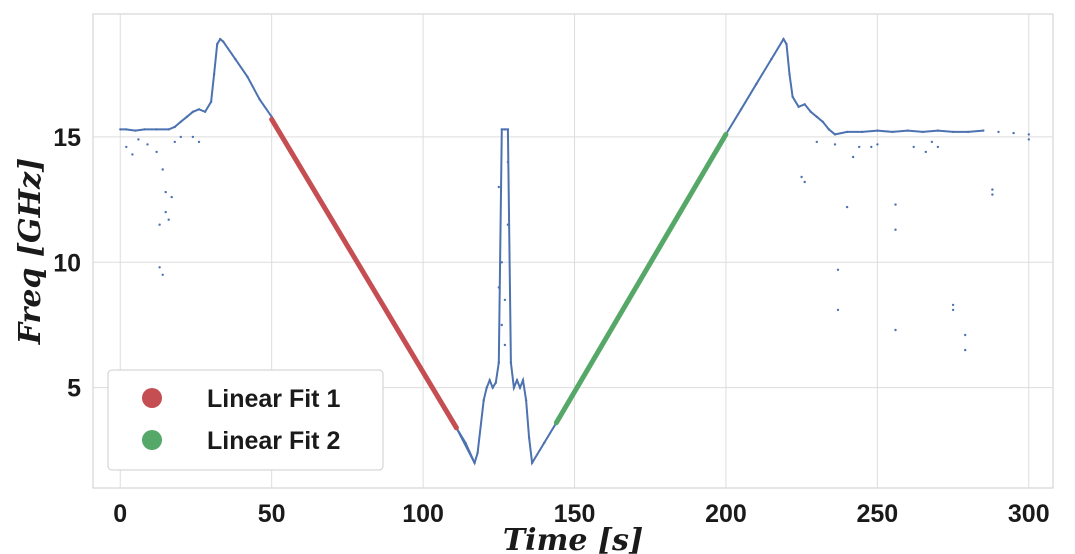 The width and height of the screenshot is (1075, 554). I want to click on y-tick-label: 10, so click(67, 263).